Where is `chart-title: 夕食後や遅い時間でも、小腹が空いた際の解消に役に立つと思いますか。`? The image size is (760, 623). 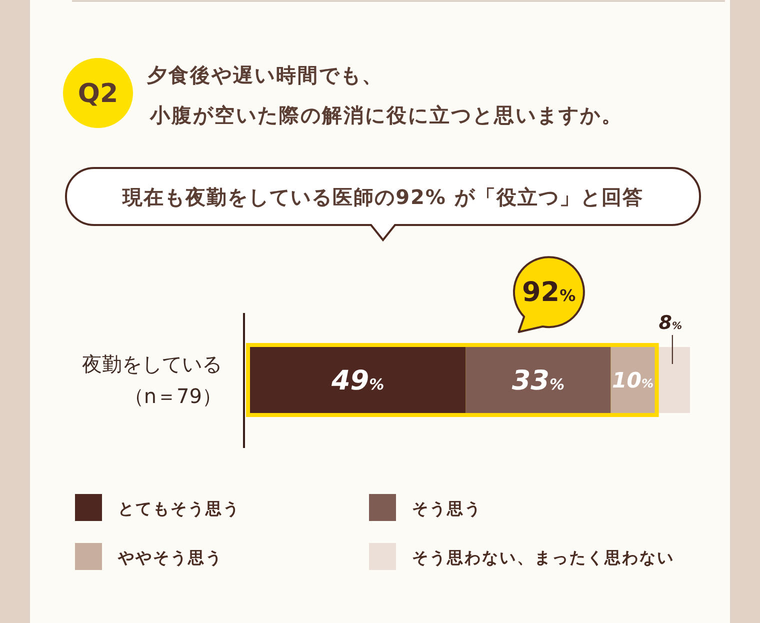 chart-title: 夕食後や遅い時間でも、小腹が空いた際の解消に役に立つと思いますか。 is located at coordinates (384, 95).